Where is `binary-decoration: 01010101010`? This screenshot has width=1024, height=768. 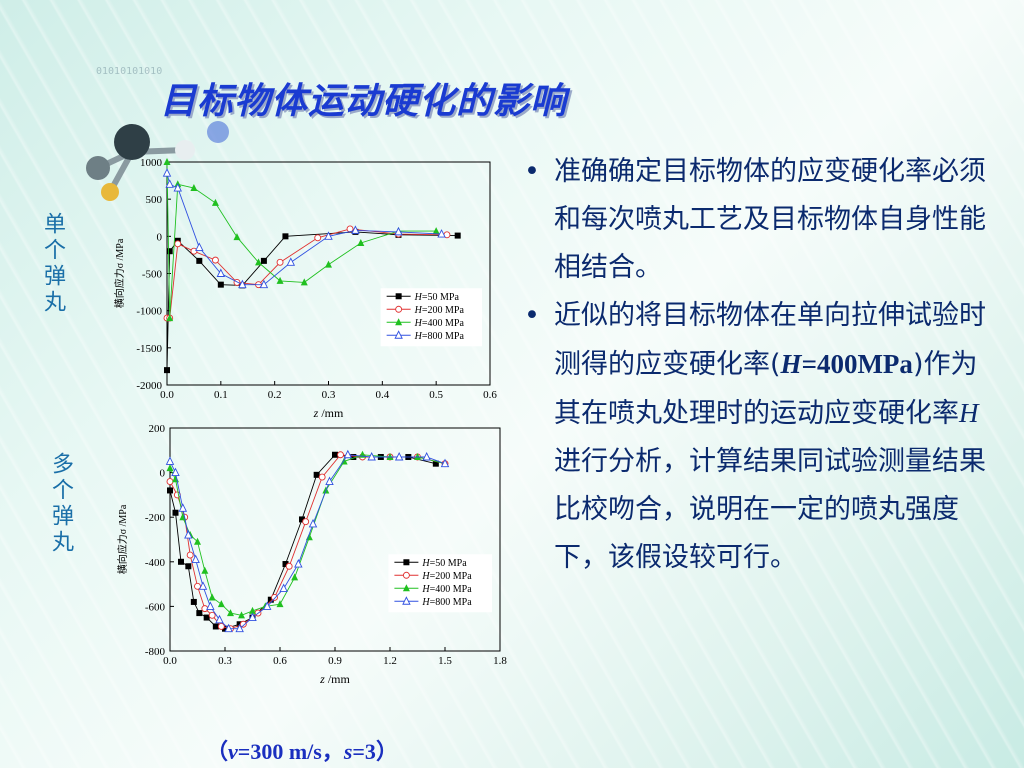 binary-decoration: 01010101010 is located at coordinates (129, 71).